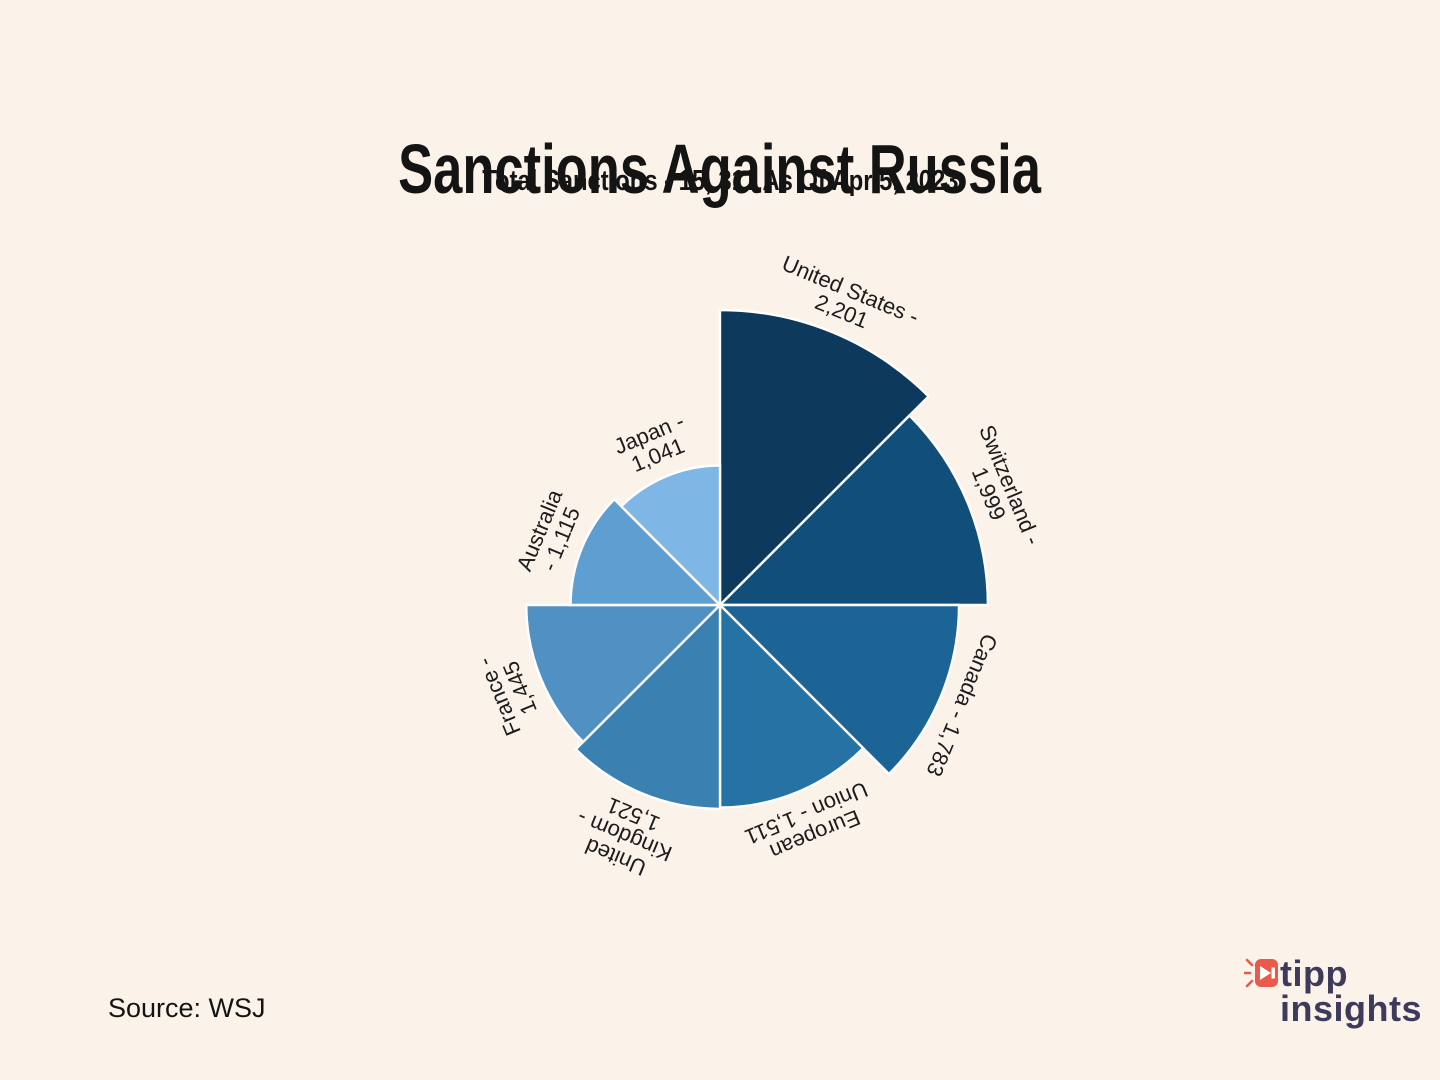  Describe the element at coordinates (624, 673) in the screenshot. I see `wedge-france` at that location.